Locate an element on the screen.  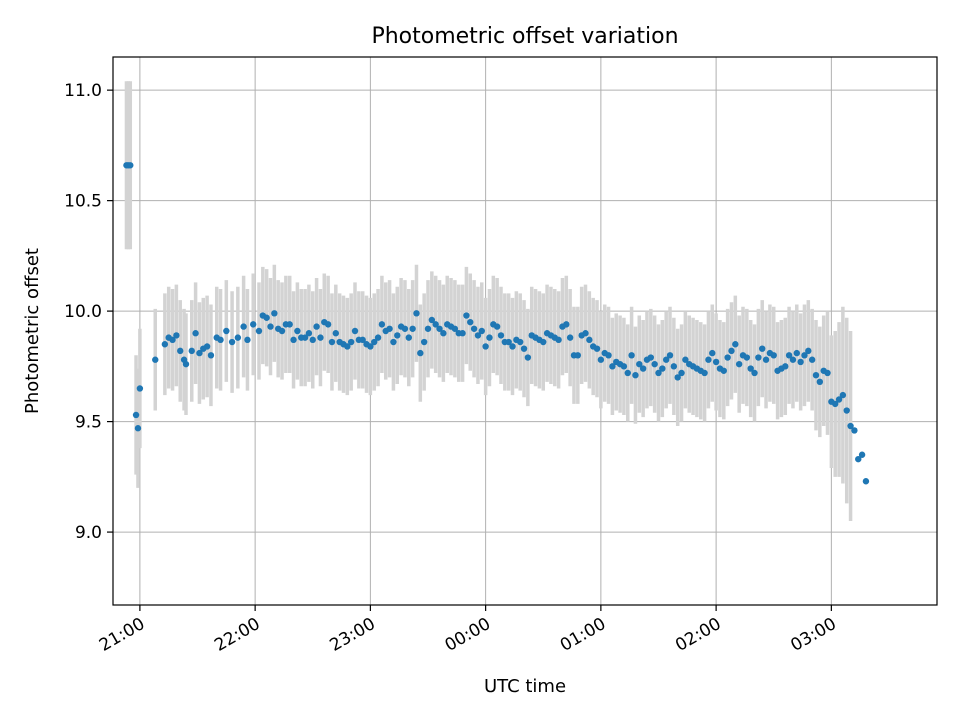
y-tick-label: 11.0 is located at coordinates (83, 91).